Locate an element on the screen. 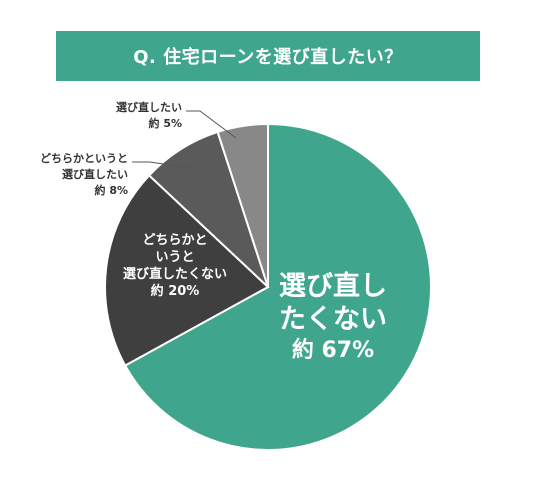 The width and height of the screenshot is (536, 482). slice-label-rather-yes-line1: どちらかというと is located at coordinates (84, 158).